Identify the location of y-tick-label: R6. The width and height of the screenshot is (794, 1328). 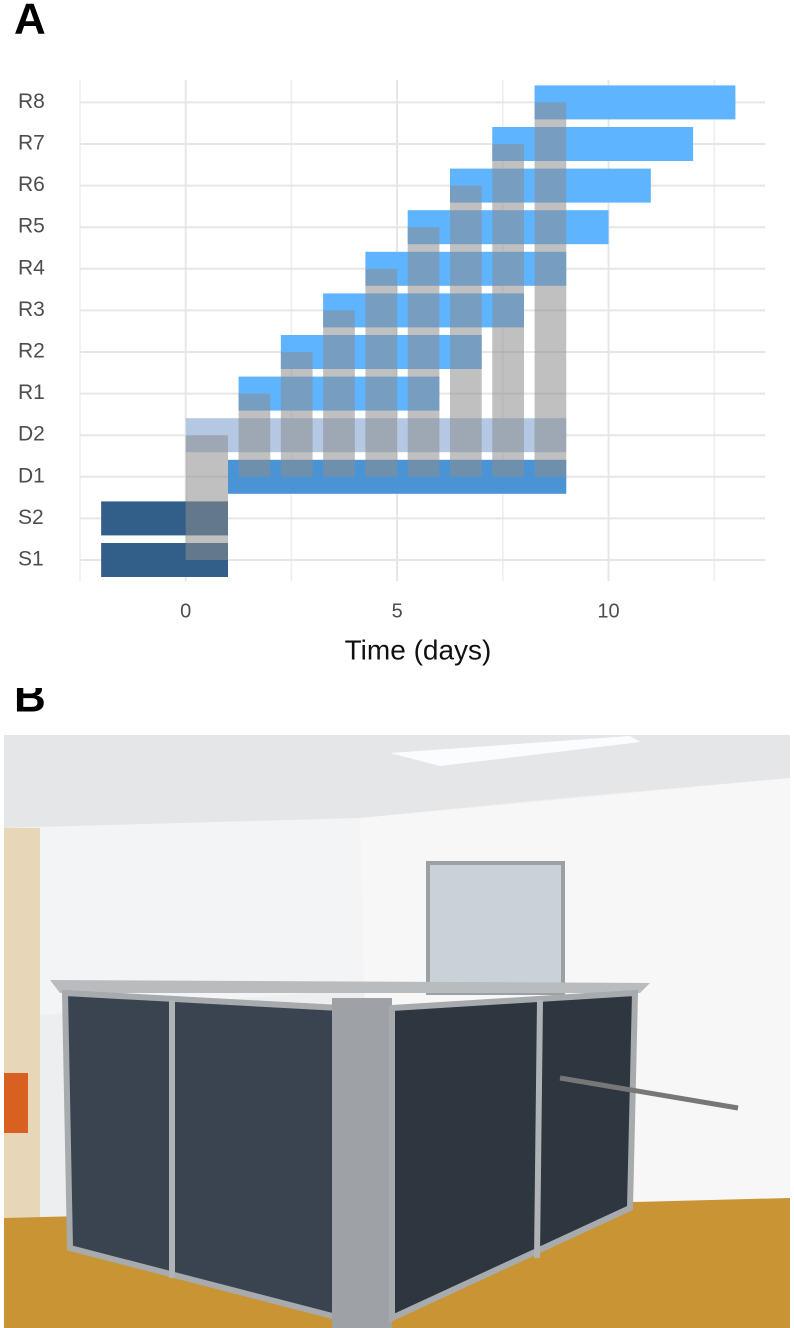
(31, 184).